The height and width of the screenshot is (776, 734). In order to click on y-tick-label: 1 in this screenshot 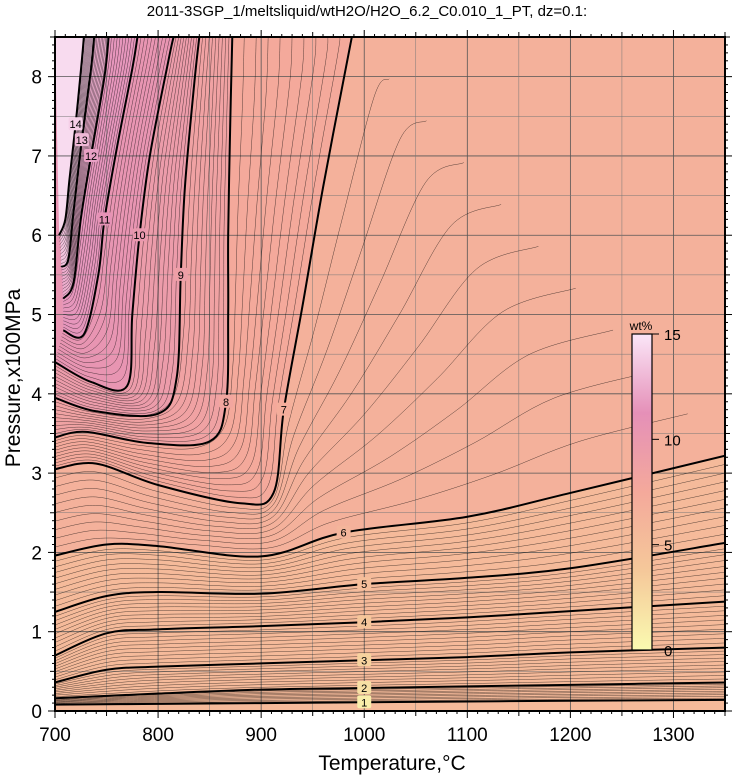, I will do `click(36, 633)`.